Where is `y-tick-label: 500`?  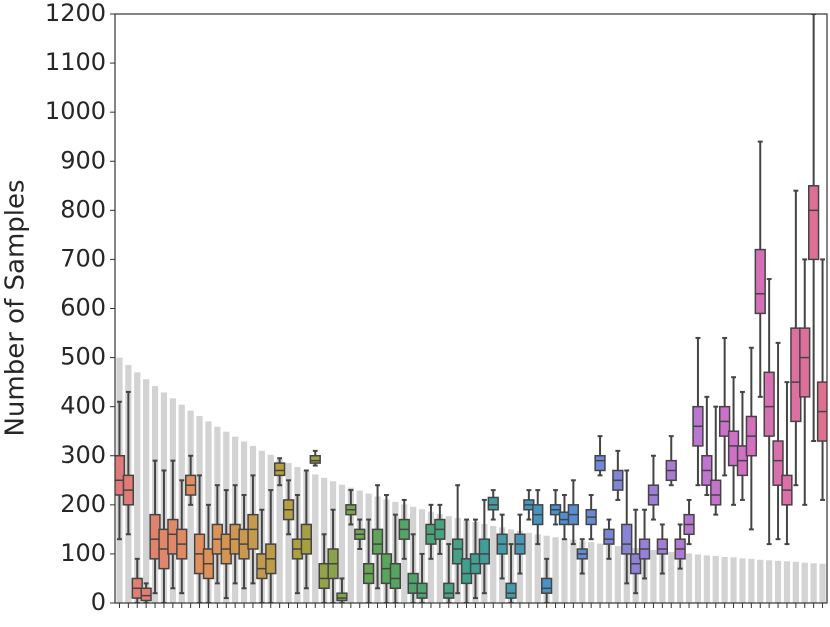
y-tick-label: 500 is located at coordinates (83, 357).